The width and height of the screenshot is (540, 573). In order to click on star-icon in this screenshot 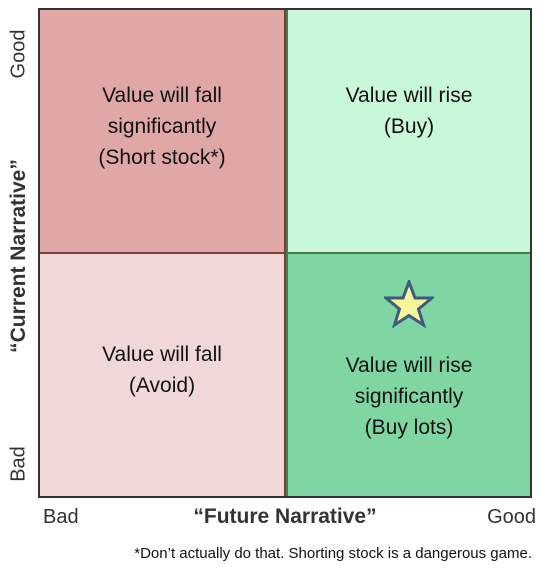, I will do `click(409, 304)`.